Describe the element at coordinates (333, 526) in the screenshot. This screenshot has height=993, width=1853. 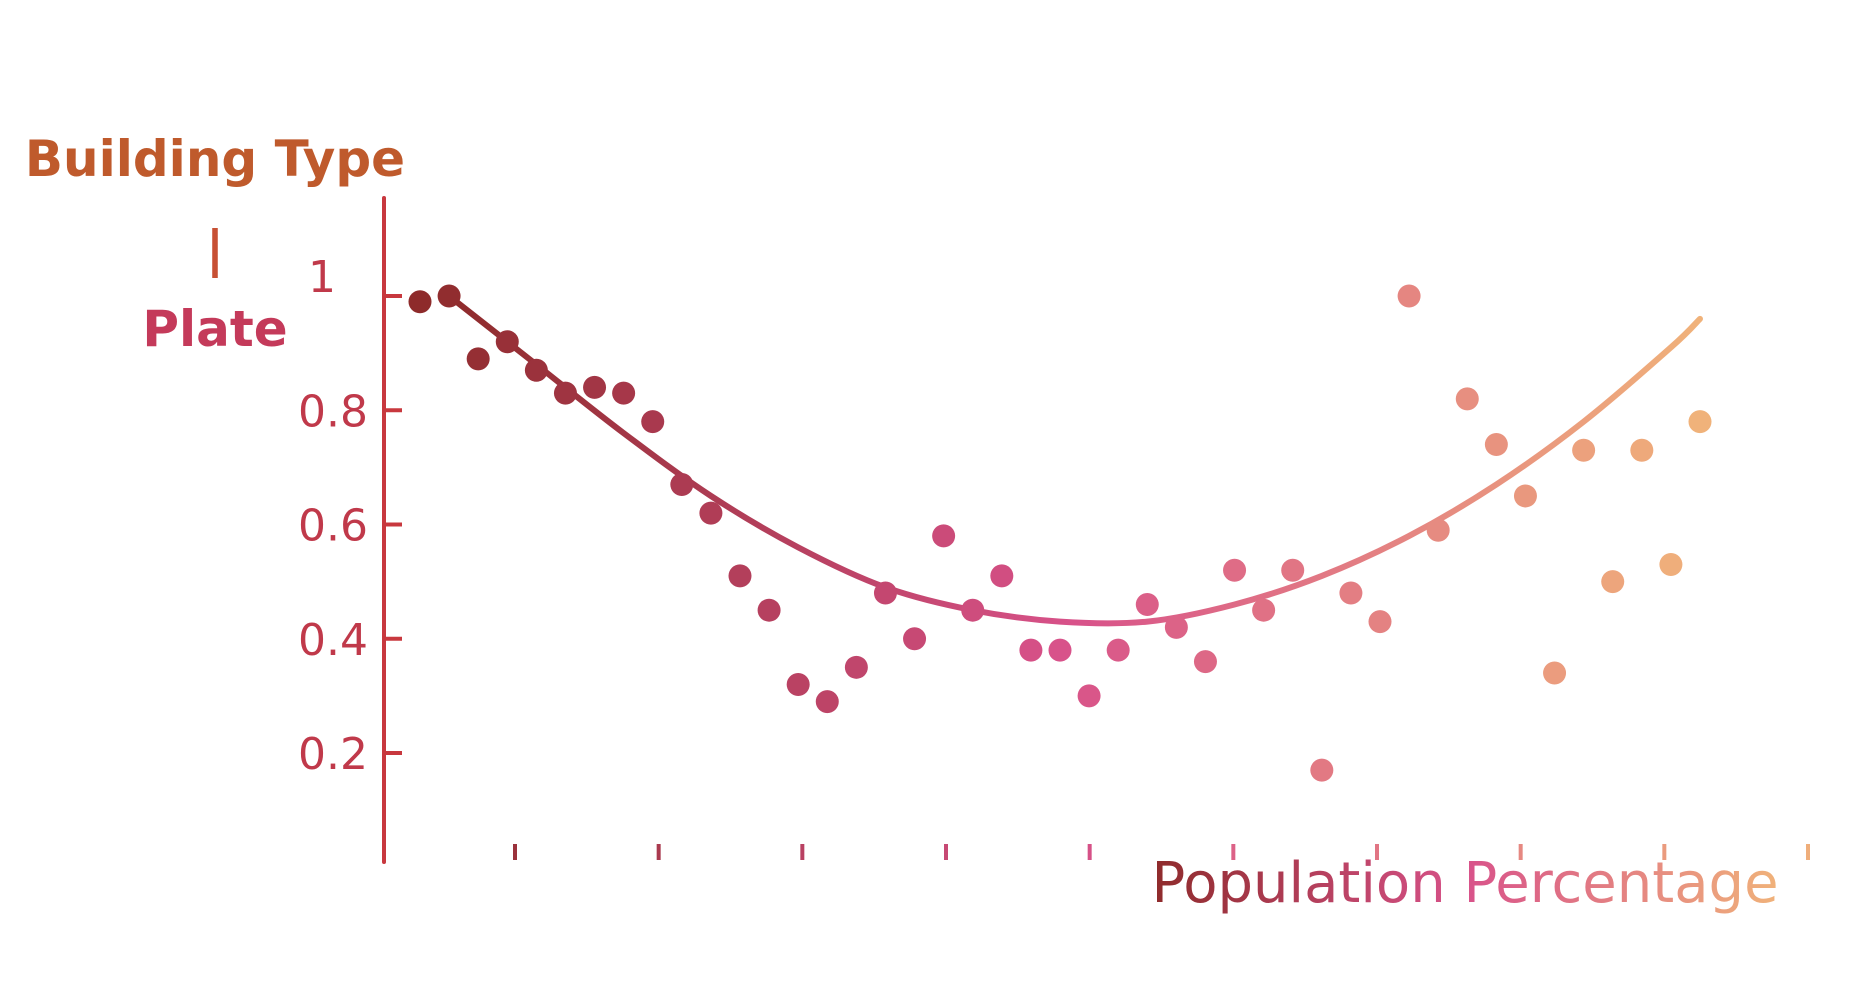
I see `y-tick-label: 0.6` at that location.